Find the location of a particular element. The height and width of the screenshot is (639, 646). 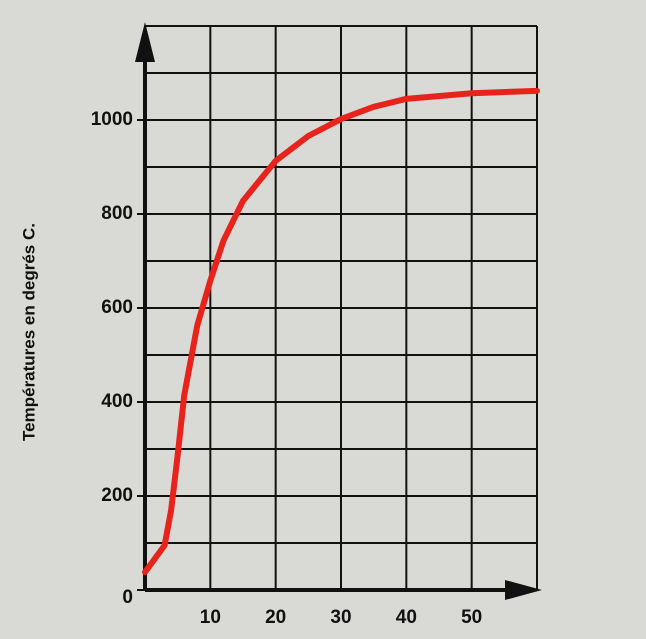

y-axis-title: Températures en degrés C. is located at coordinates (28, 332).